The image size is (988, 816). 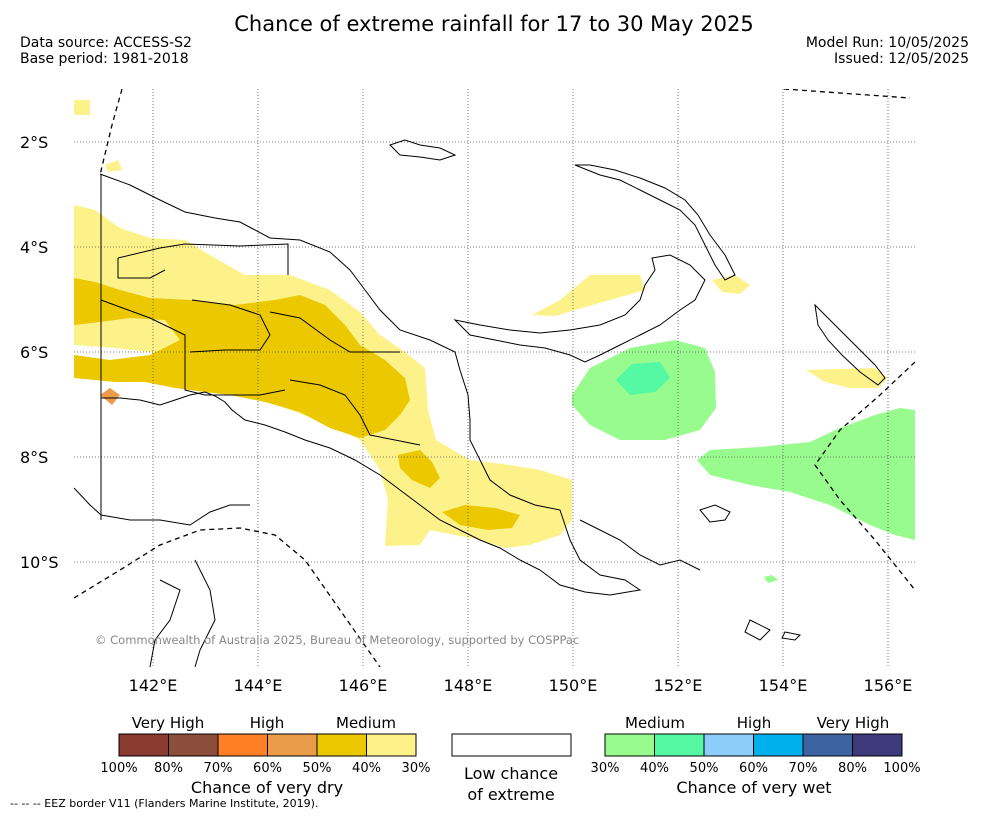 I want to click on legend-dry-tick-label: 30%, so click(x=416, y=768).